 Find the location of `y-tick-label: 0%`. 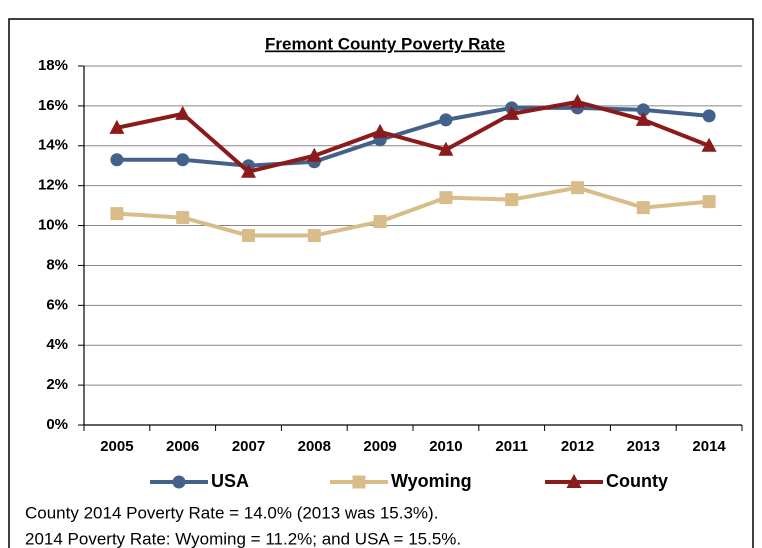

y-tick-label: 0% is located at coordinates (57, 424).